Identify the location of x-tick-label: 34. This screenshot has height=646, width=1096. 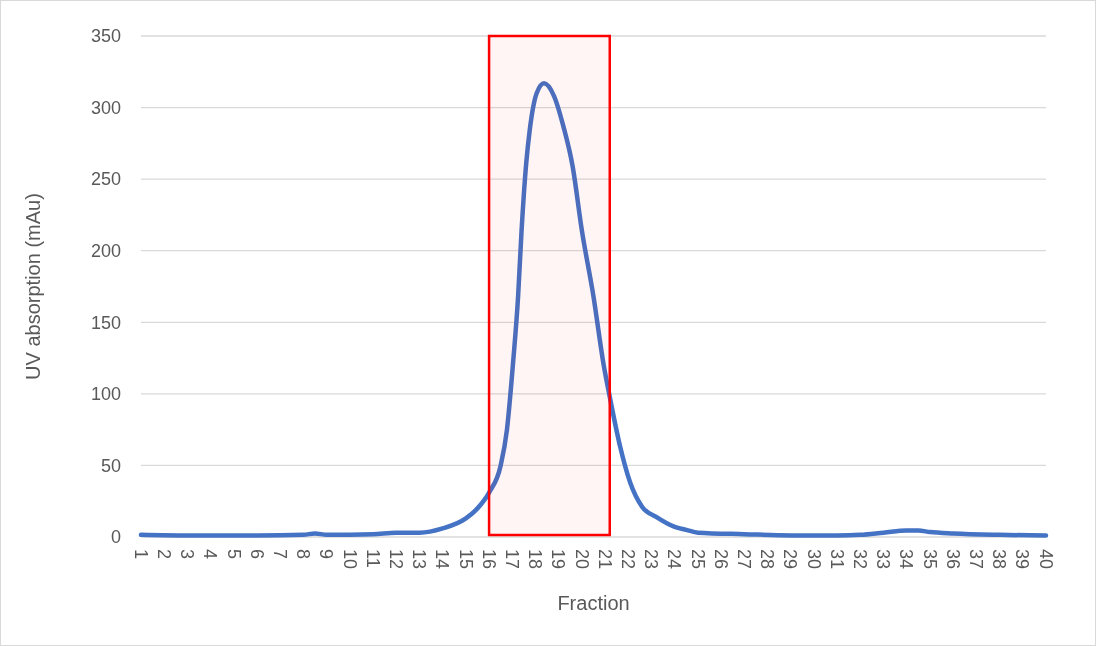
(906, 559).